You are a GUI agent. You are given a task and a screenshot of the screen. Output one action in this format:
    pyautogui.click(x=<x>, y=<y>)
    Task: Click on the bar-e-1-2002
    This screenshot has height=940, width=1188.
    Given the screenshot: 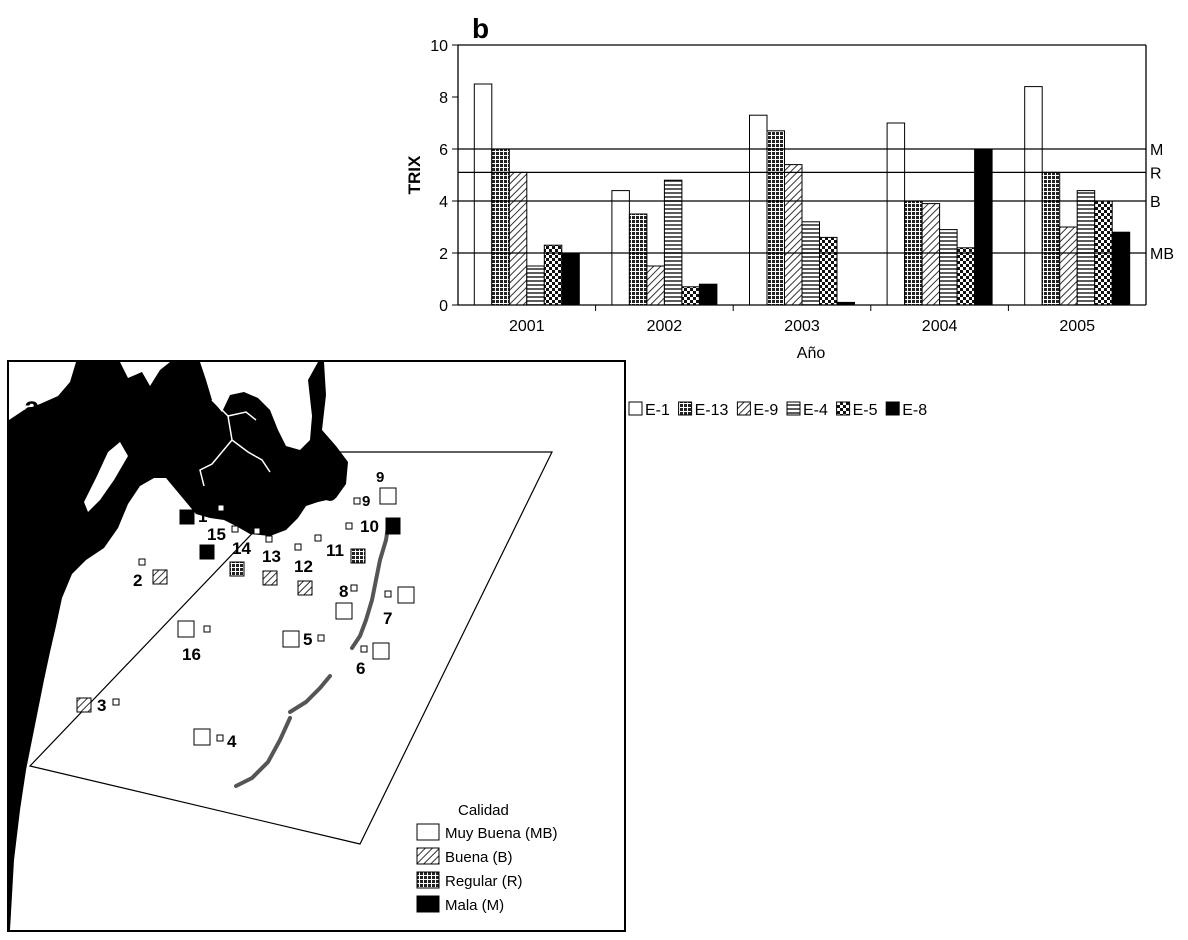 What is the action you would take?
    pyautogui.click(x=620, y=248)
    